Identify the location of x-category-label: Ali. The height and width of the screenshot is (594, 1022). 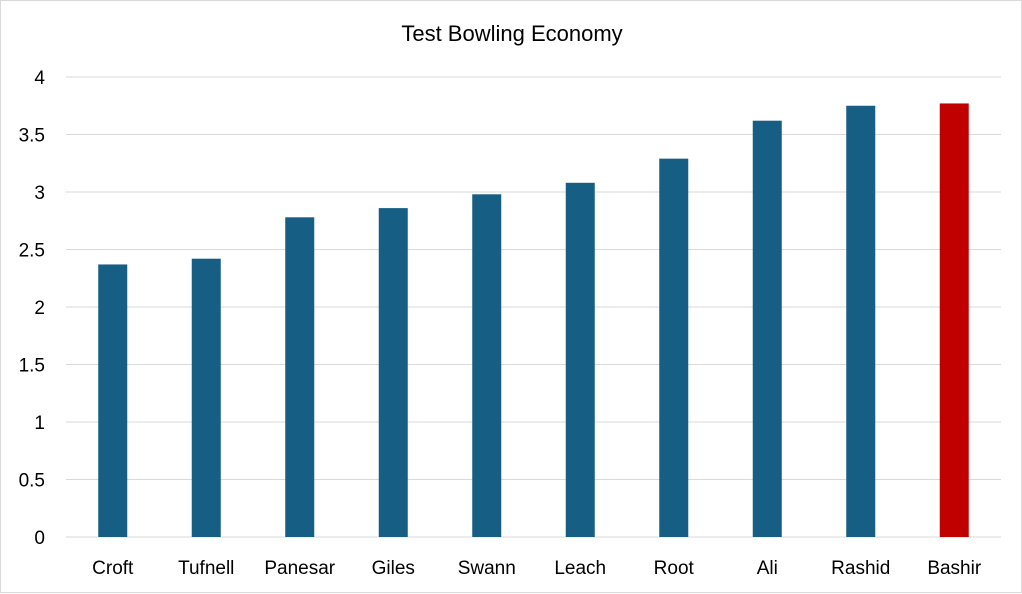
(767, 568).